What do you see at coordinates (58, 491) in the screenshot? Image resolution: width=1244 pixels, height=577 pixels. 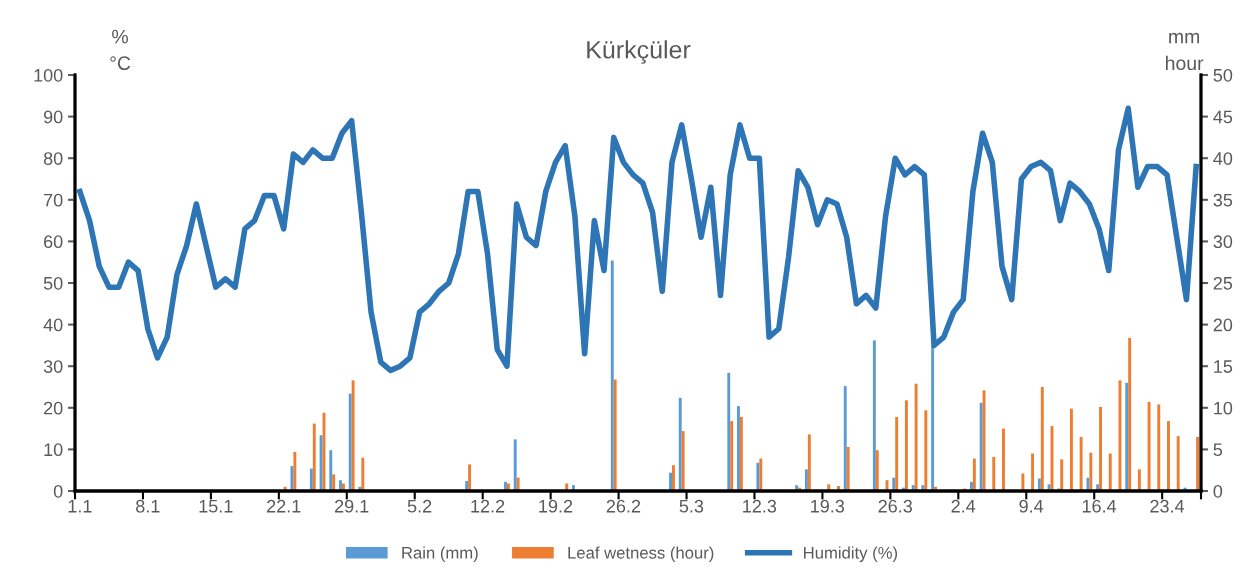 I see `y-tick-label: 0` at bounding box center [58, 491].